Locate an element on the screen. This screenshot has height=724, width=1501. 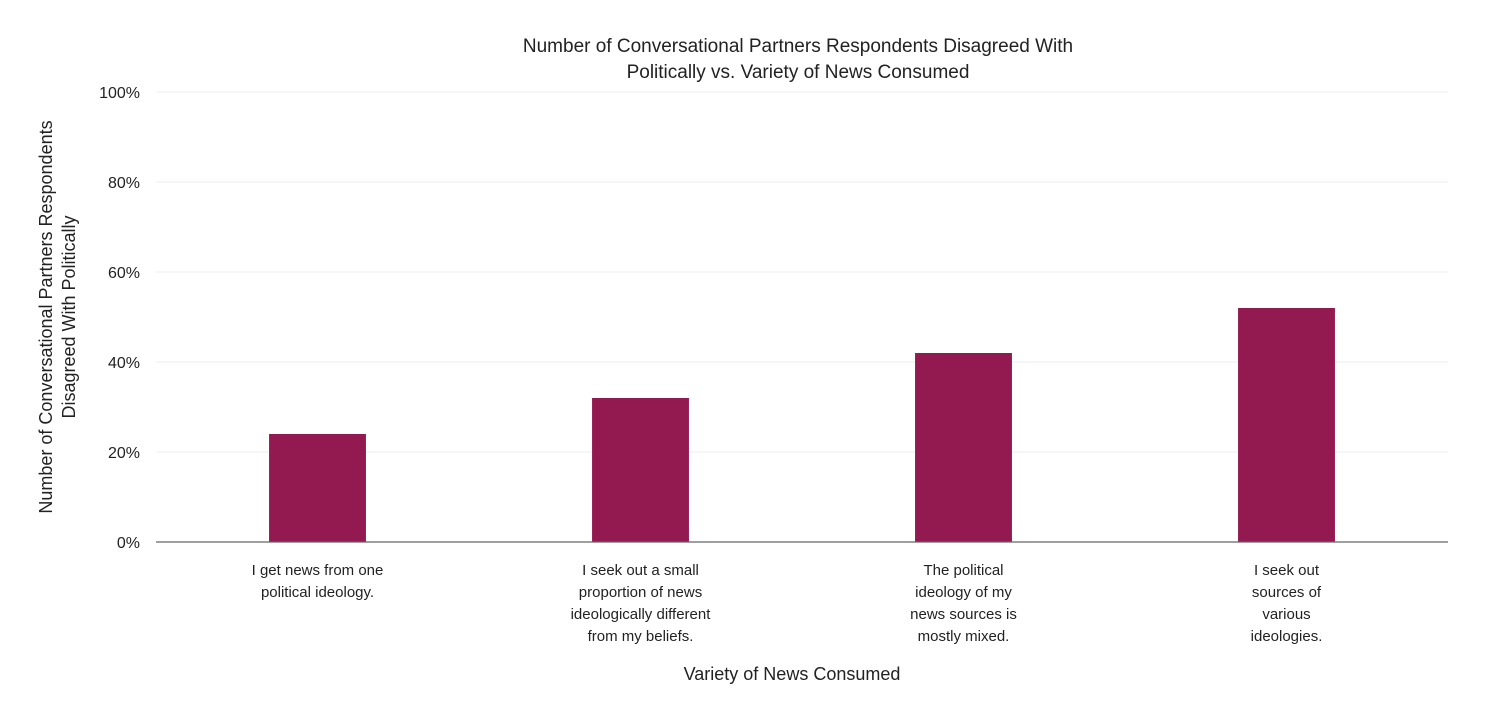
x-category-label-line: ideologically different is located at coordinates (641, 614).